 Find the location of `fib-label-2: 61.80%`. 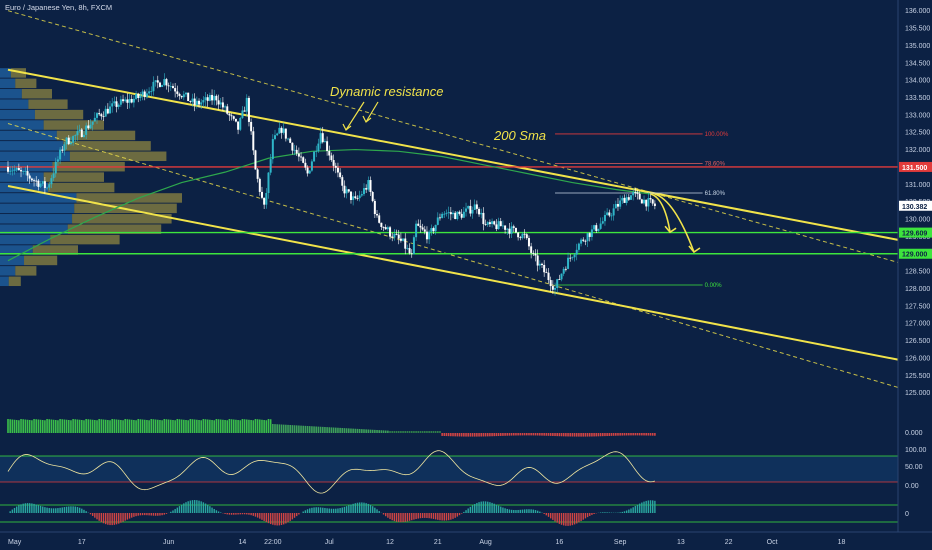

fib-label-2: 61.80% is located at coordinates (715, 194).